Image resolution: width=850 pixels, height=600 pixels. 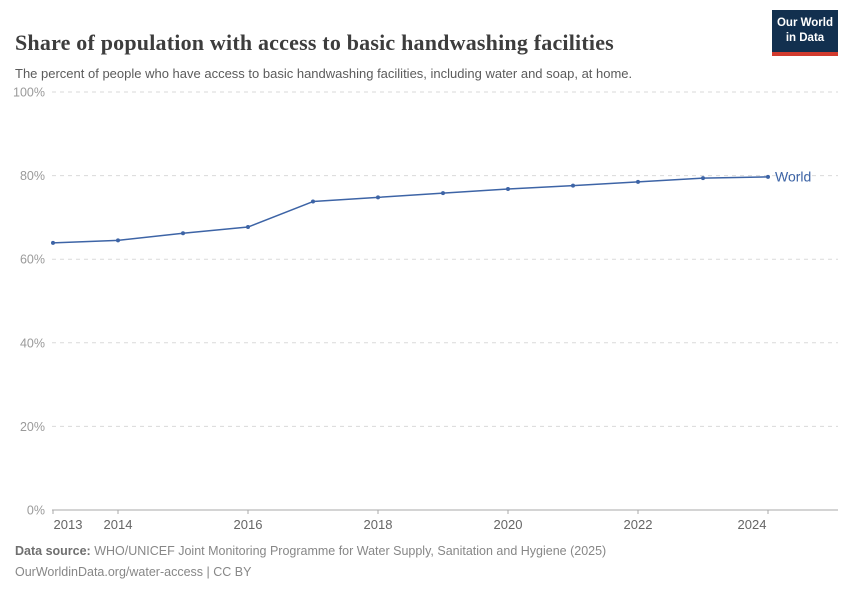 What do you see at coordinates (248, 227) in the screenshot?
I see `data-point-world-2016` at bounding box center [248, 227].